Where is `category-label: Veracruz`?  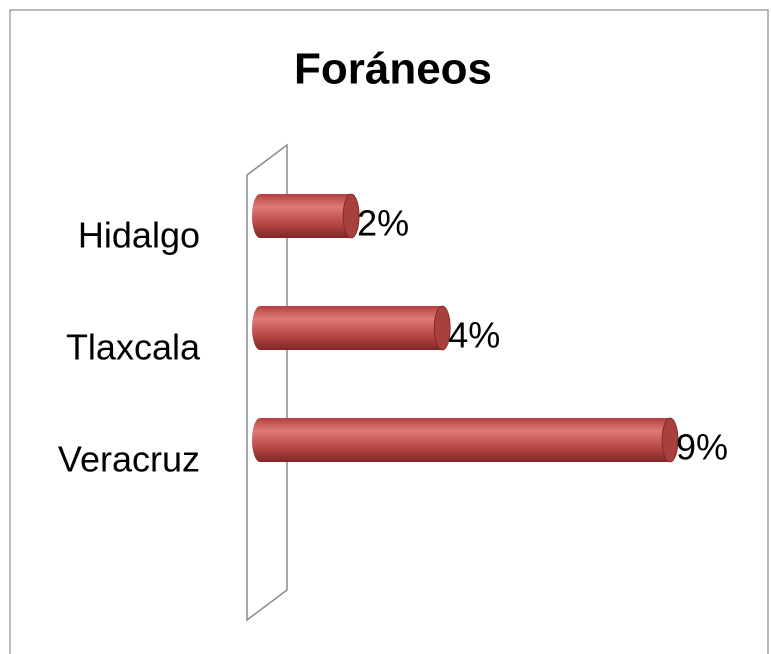 category-label: Veracruz is located at coordinates (129, 459).